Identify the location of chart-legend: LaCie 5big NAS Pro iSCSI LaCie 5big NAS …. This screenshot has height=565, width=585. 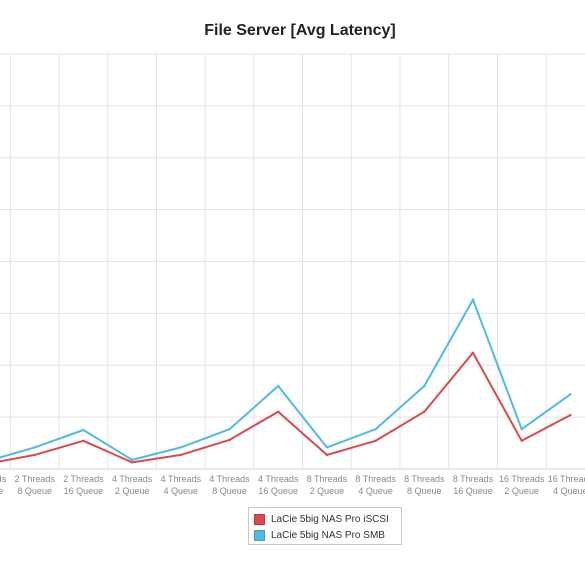
(325, 526).